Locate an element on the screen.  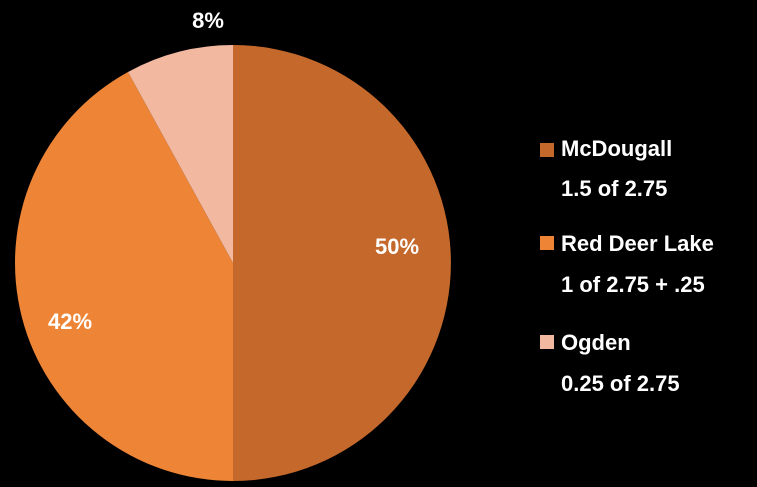
legend-detail-mcdougall: 1.5 of 2.75 is located at coordinates (614, 188).